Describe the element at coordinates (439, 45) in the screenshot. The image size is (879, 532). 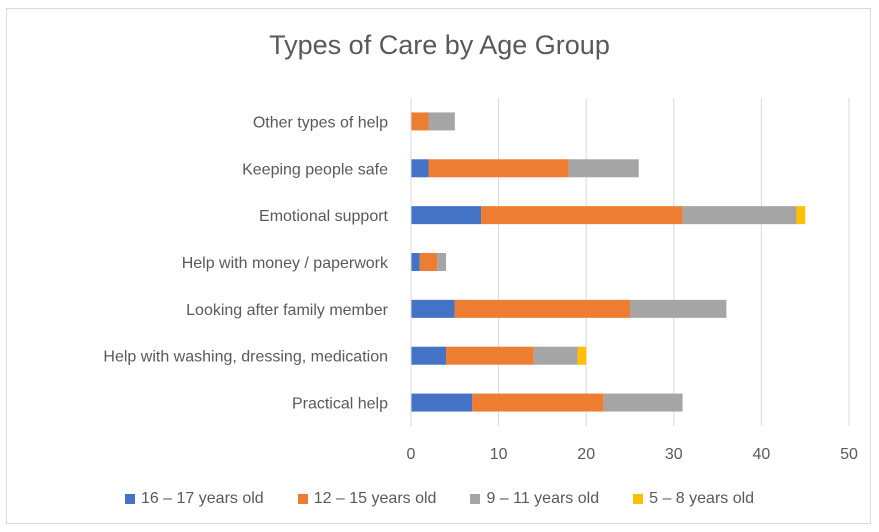
I see `chart-title: Types of Care by Age Group` at that location.